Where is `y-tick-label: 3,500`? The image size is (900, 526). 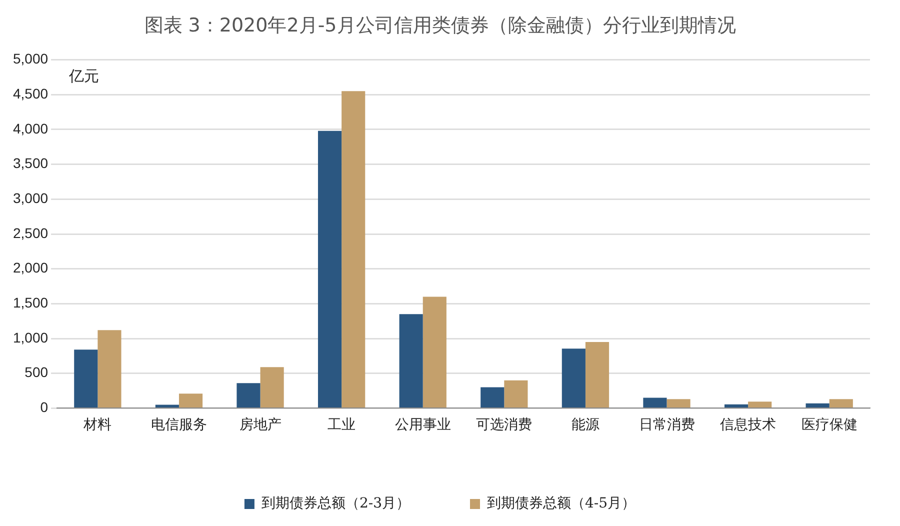
y-tick-label: 3,500 is located at coordinates (30, 163).